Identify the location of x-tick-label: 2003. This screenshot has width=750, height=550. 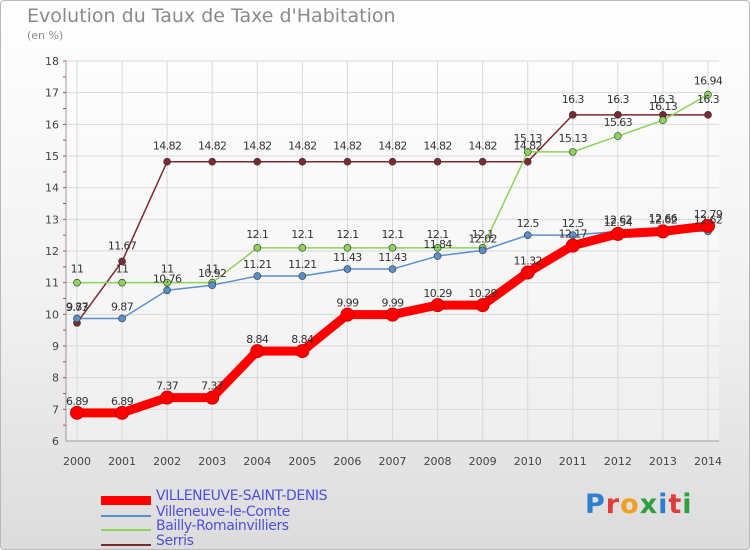
(212, 461).